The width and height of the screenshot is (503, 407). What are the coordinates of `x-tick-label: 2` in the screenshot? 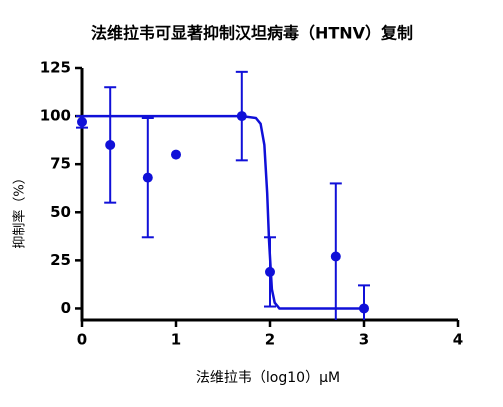 It's located at (270, 340).